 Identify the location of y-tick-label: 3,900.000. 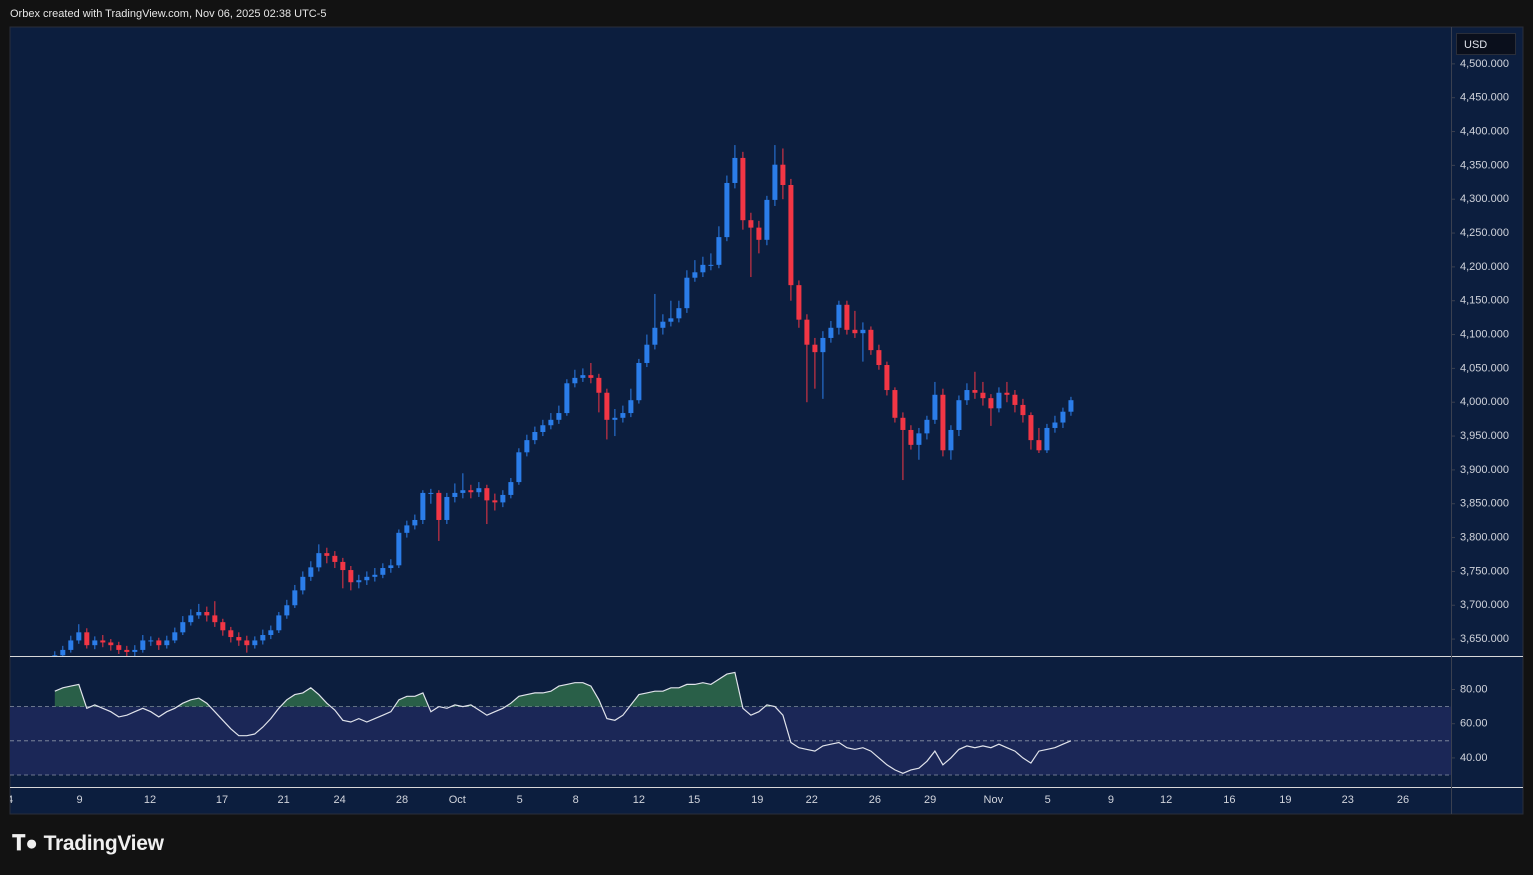
(1484, 470).